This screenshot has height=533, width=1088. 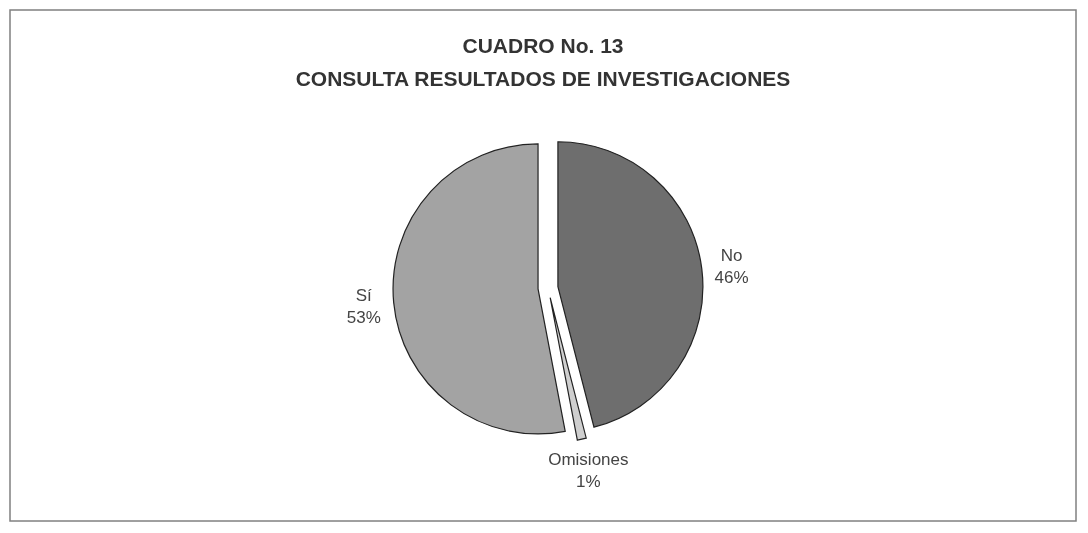 I want to click on slice-label: No, so click(x=731, y=255).